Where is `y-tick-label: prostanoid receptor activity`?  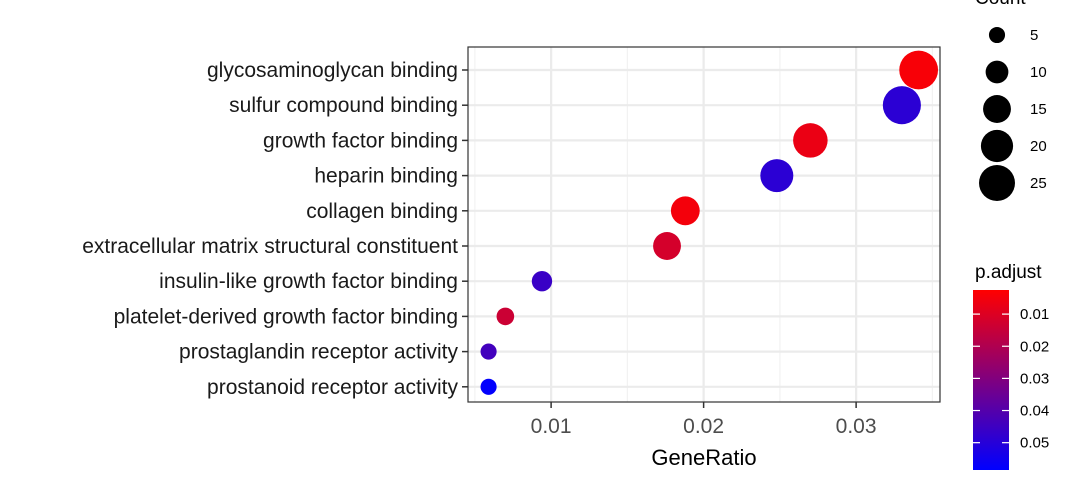
y-tick-label: prostanoid receptor activity is located at coordinates (332, 387).